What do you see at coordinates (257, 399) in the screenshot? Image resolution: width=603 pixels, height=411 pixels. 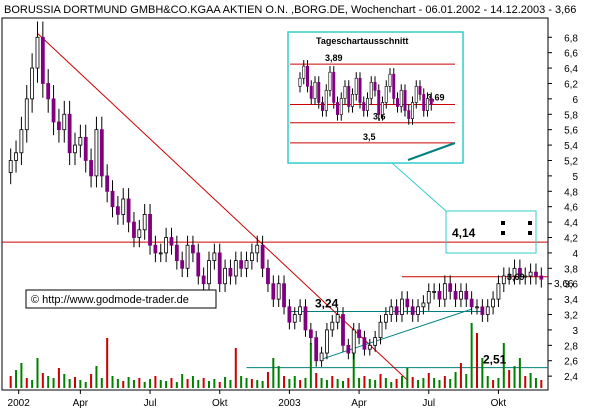 I see `x-axis: 2002 Apr Jul Okt 2003 Apr Jul Okt` at bounding box center [257, 399].